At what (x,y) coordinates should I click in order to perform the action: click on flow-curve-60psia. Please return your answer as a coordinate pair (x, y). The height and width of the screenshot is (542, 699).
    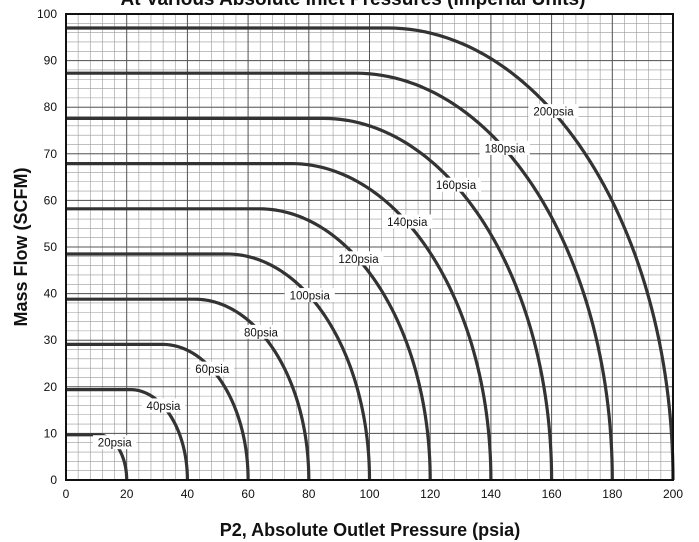
    Looking at the image, I should click on (158, 411).